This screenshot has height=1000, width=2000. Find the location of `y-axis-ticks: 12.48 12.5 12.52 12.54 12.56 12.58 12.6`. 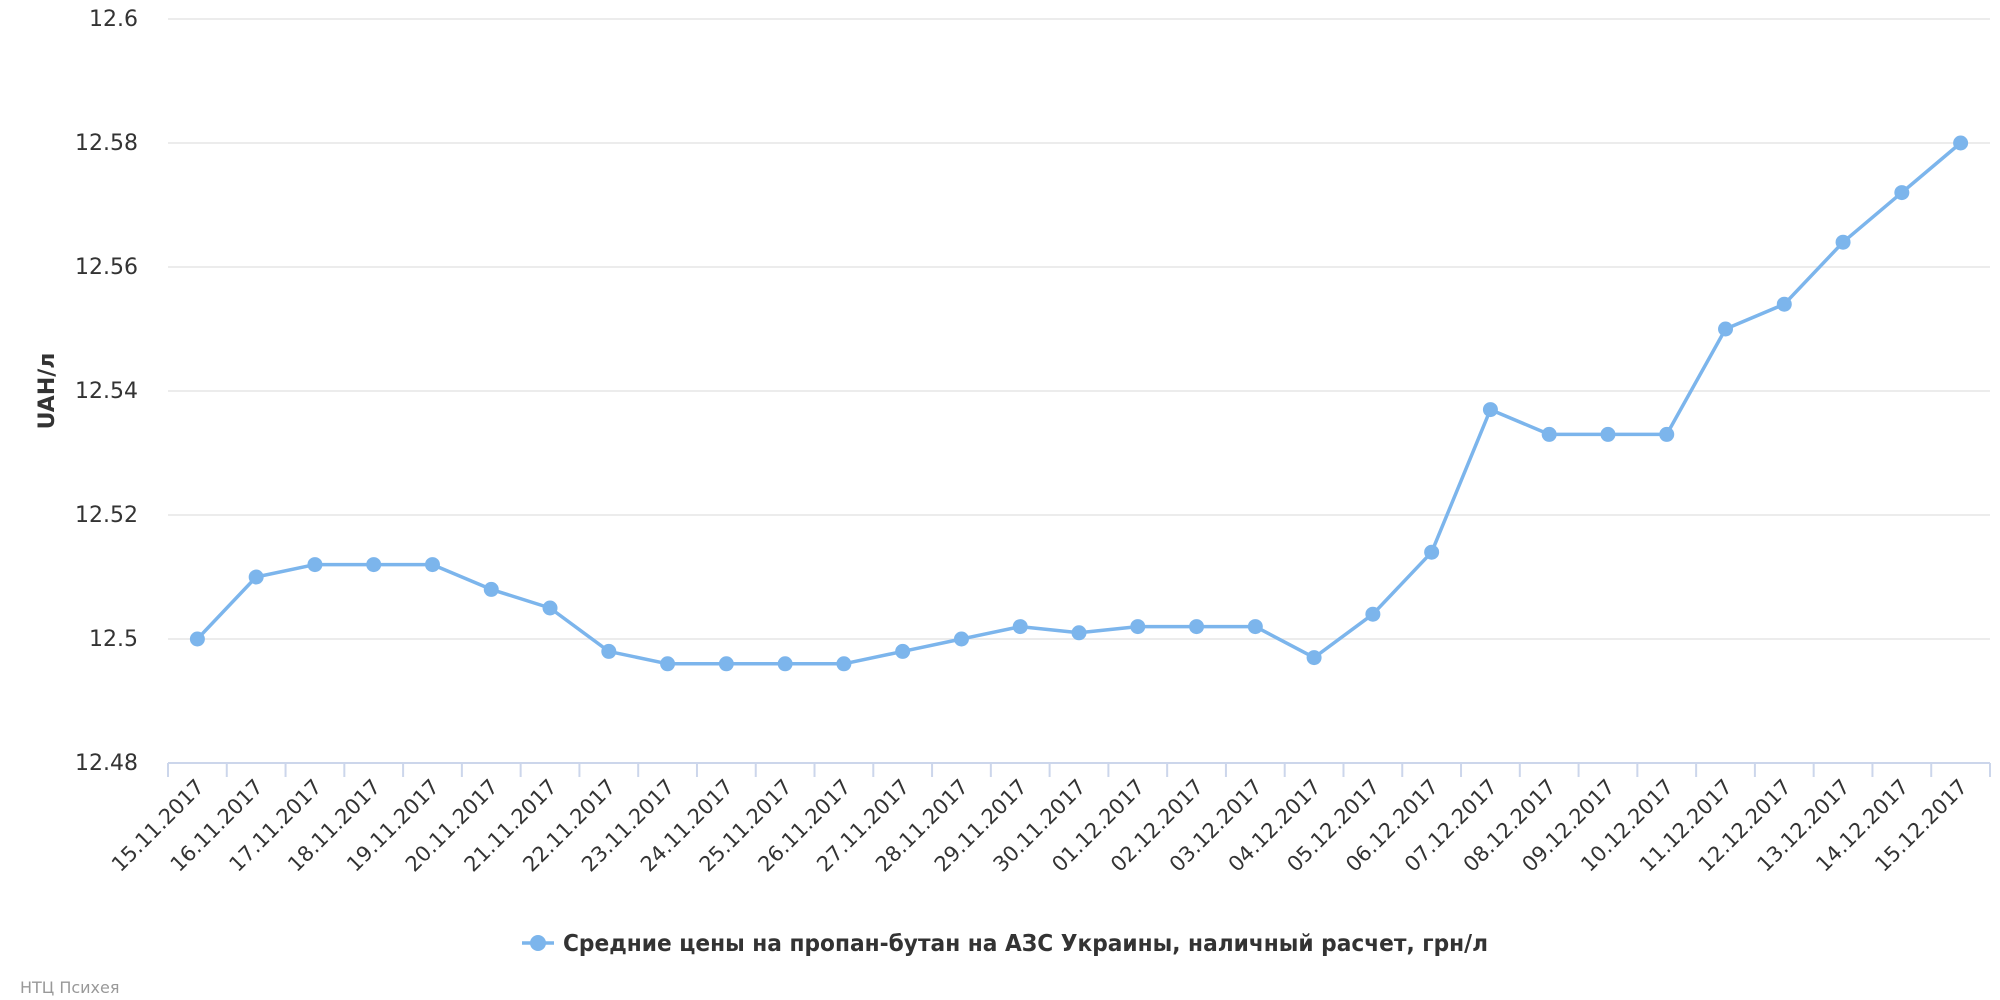

y-axis-ticks: 12.48 12.5 12.52 12.54 12.56 12.58 12.6 is located at coordinates (106, 391).